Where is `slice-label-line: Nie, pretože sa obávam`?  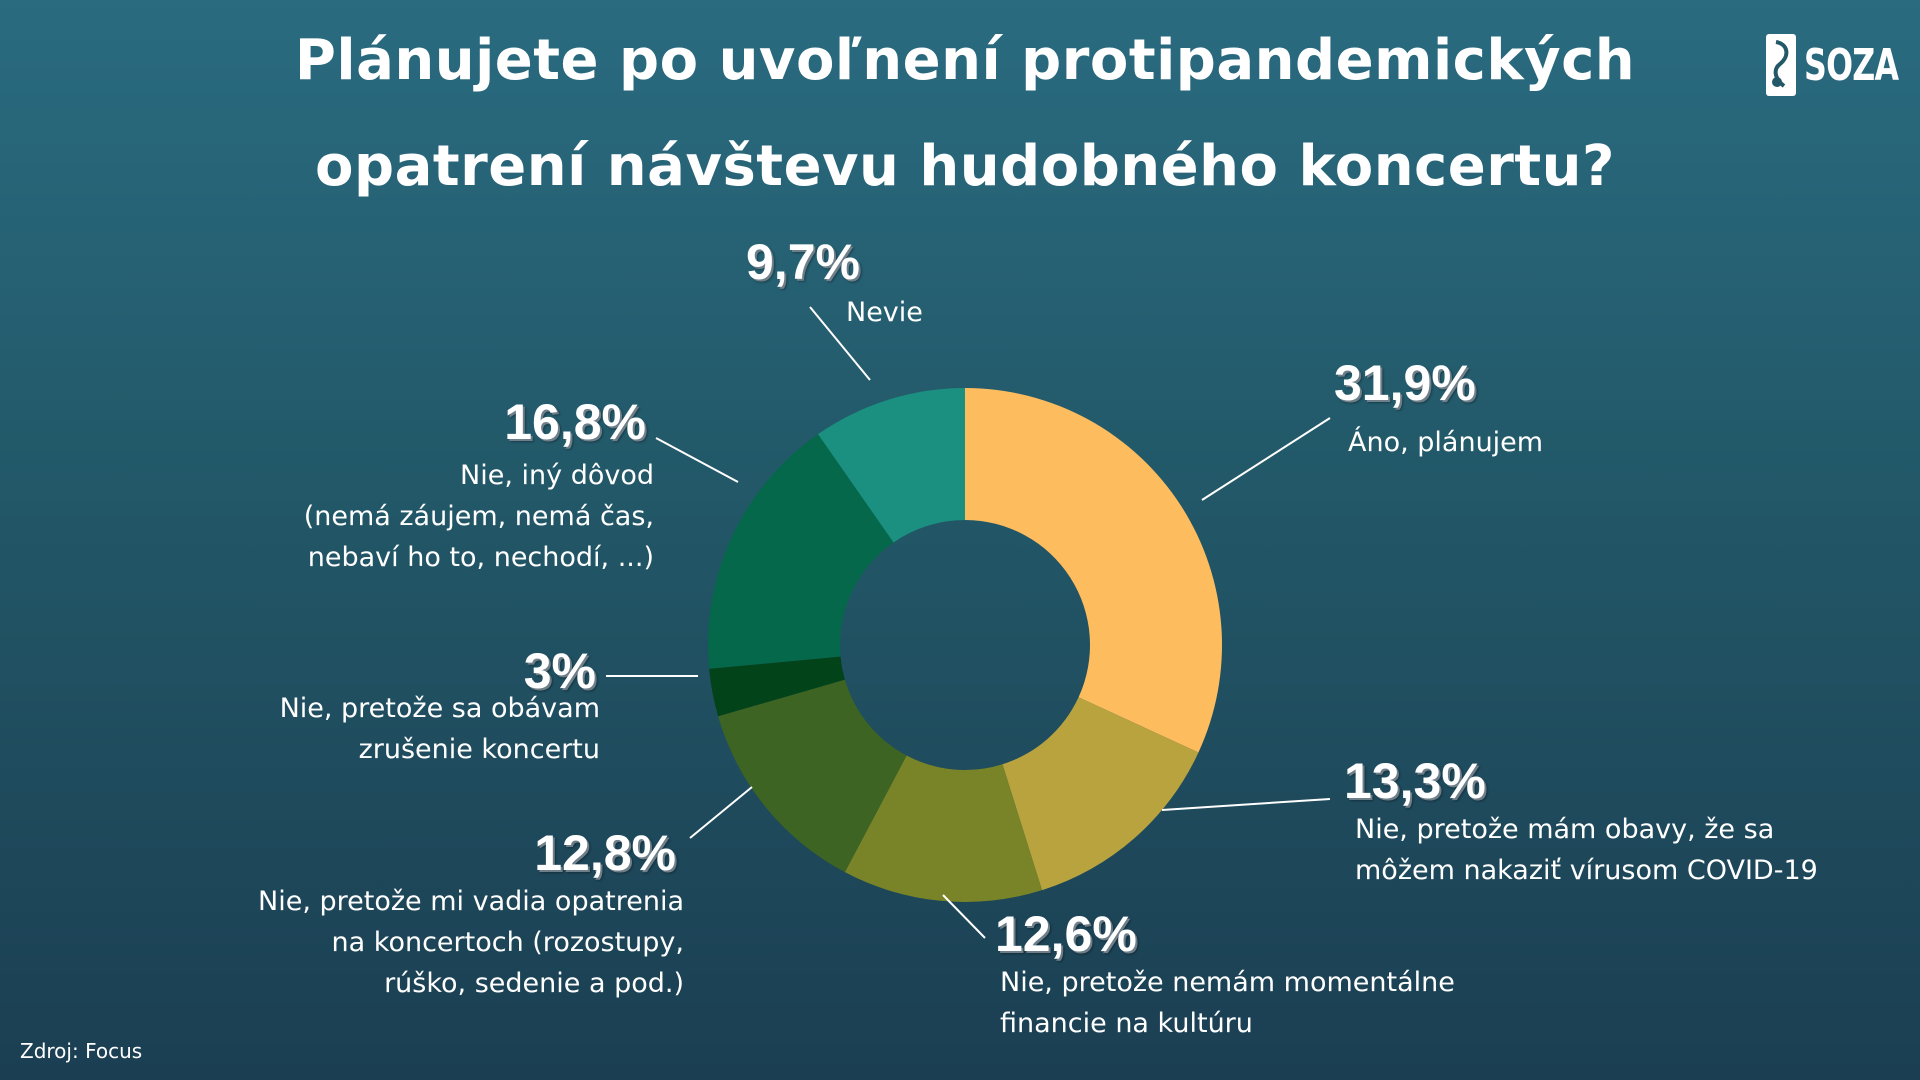 slice-label-line: Nie, pretože sa obávam is located at coordinates (439, 708).